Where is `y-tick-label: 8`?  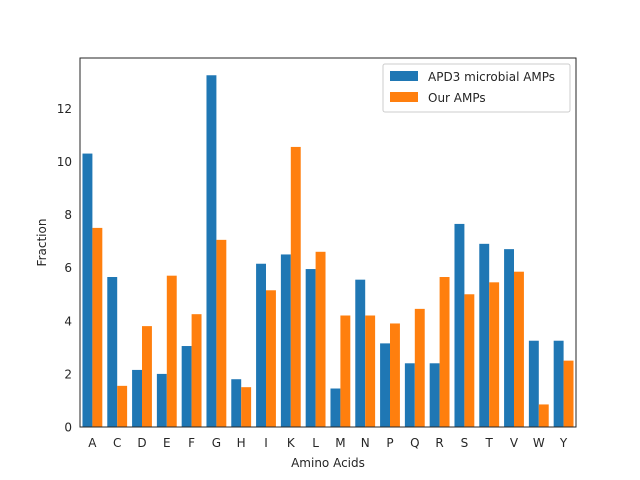 y-tick-label: 8 is located at coordinates (68, 215).